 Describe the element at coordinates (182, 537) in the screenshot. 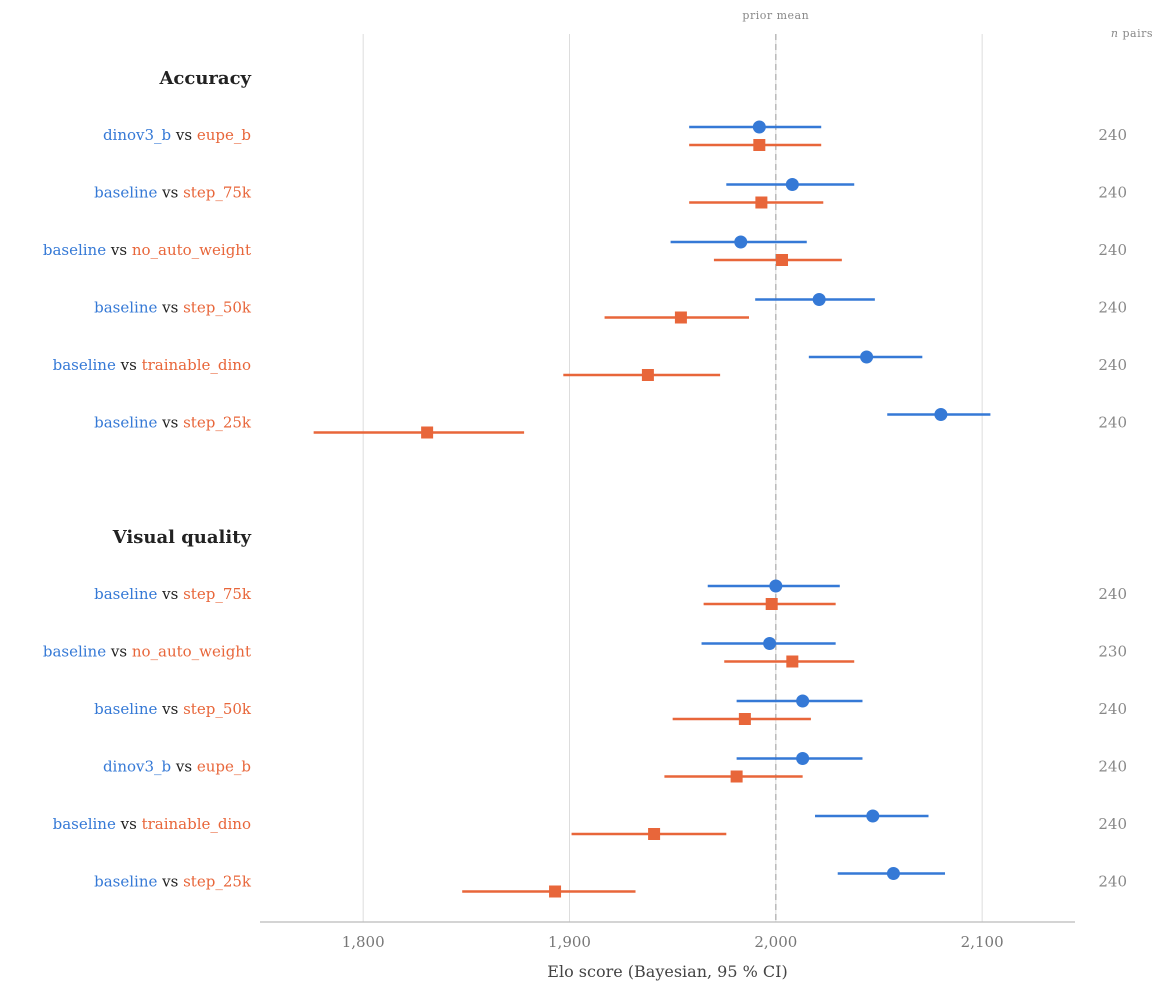

I see `group-title: Visual quality` at that location.